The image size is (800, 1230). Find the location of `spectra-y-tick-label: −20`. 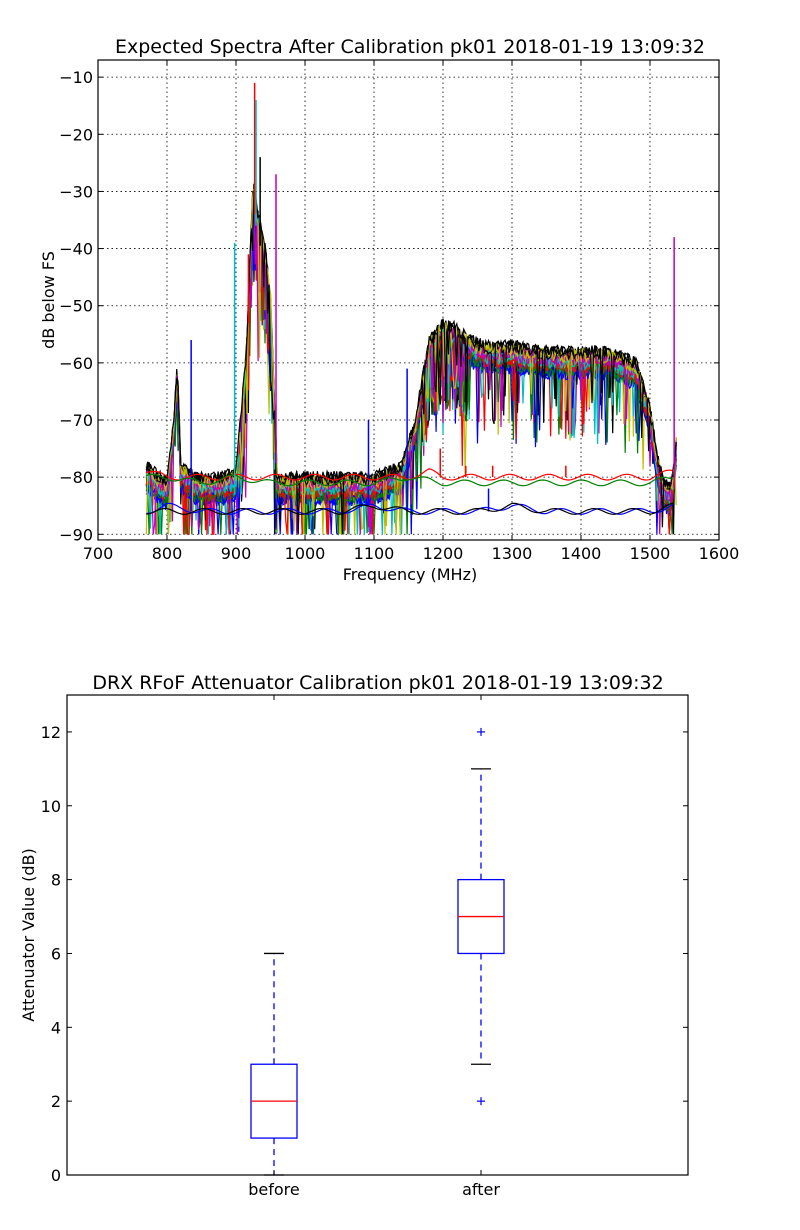

spectra-y-tick-label: −20 is located at coordinates (76, 134).